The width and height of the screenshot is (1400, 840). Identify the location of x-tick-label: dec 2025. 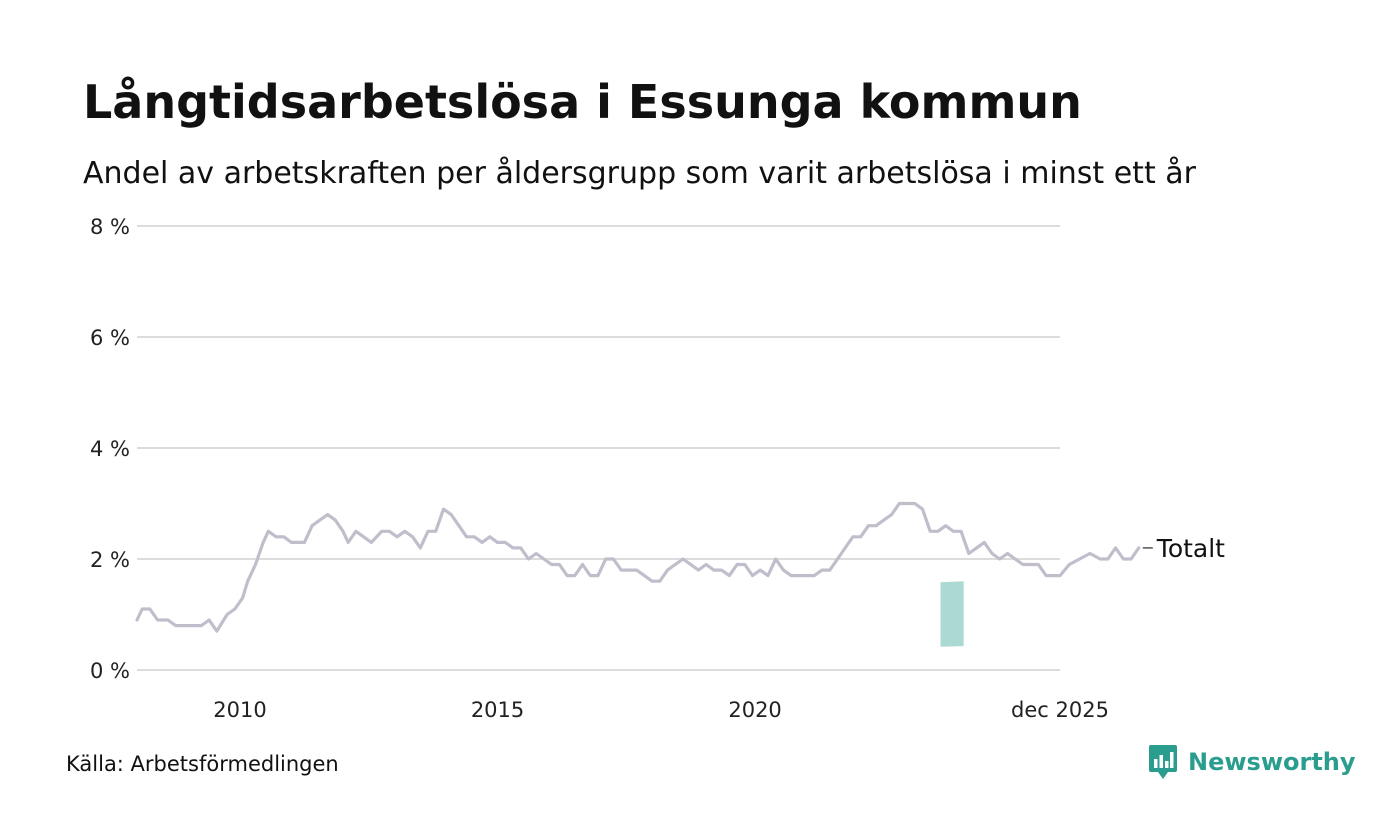
(1060, 710).